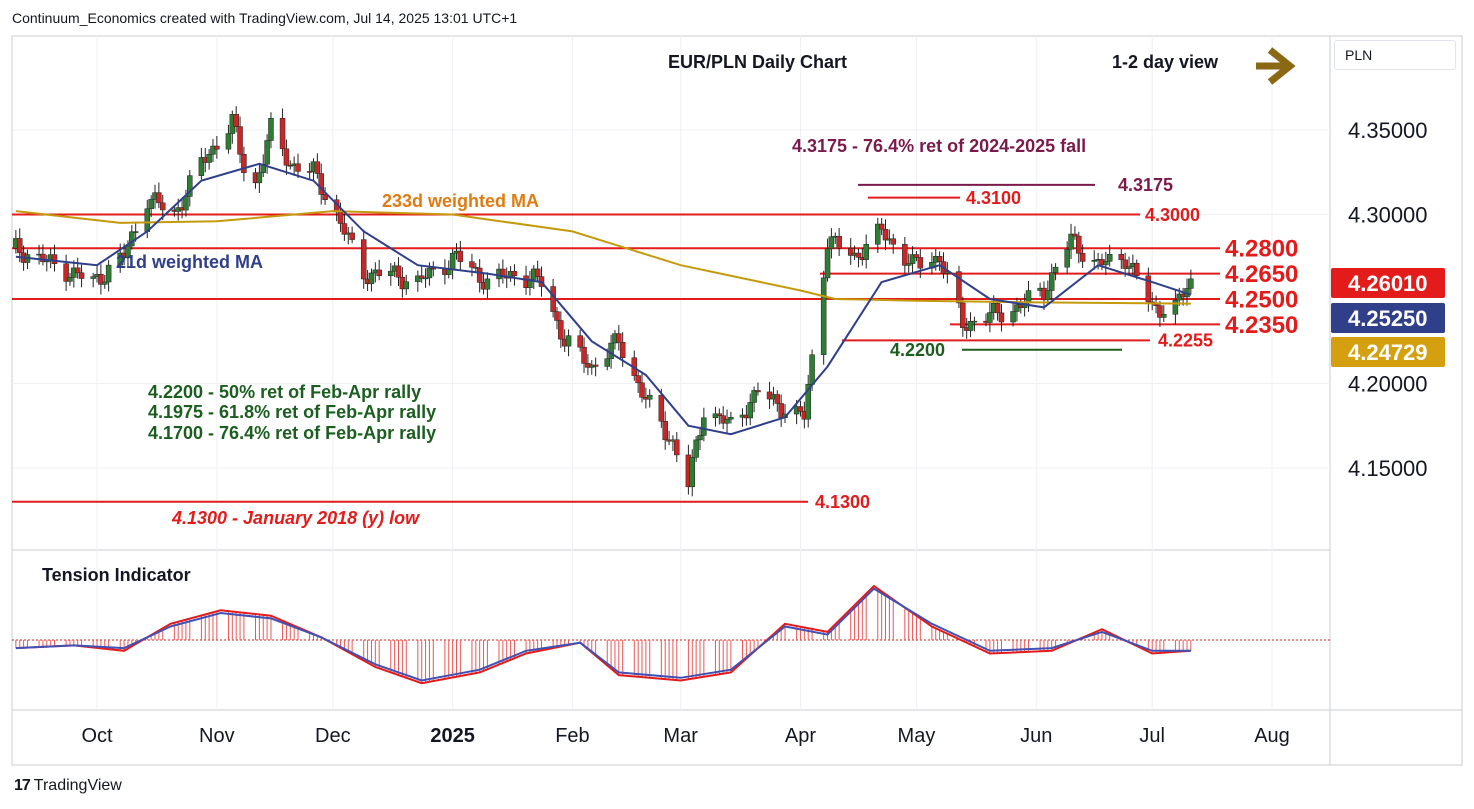 The width and height of the screenshot is (1474, 809). What do you see at coordinates (1388, 317) in the screenshot?
I see `price-badges: 4.26010 4.25250 4.24729` at bounding box center [1388, 317].